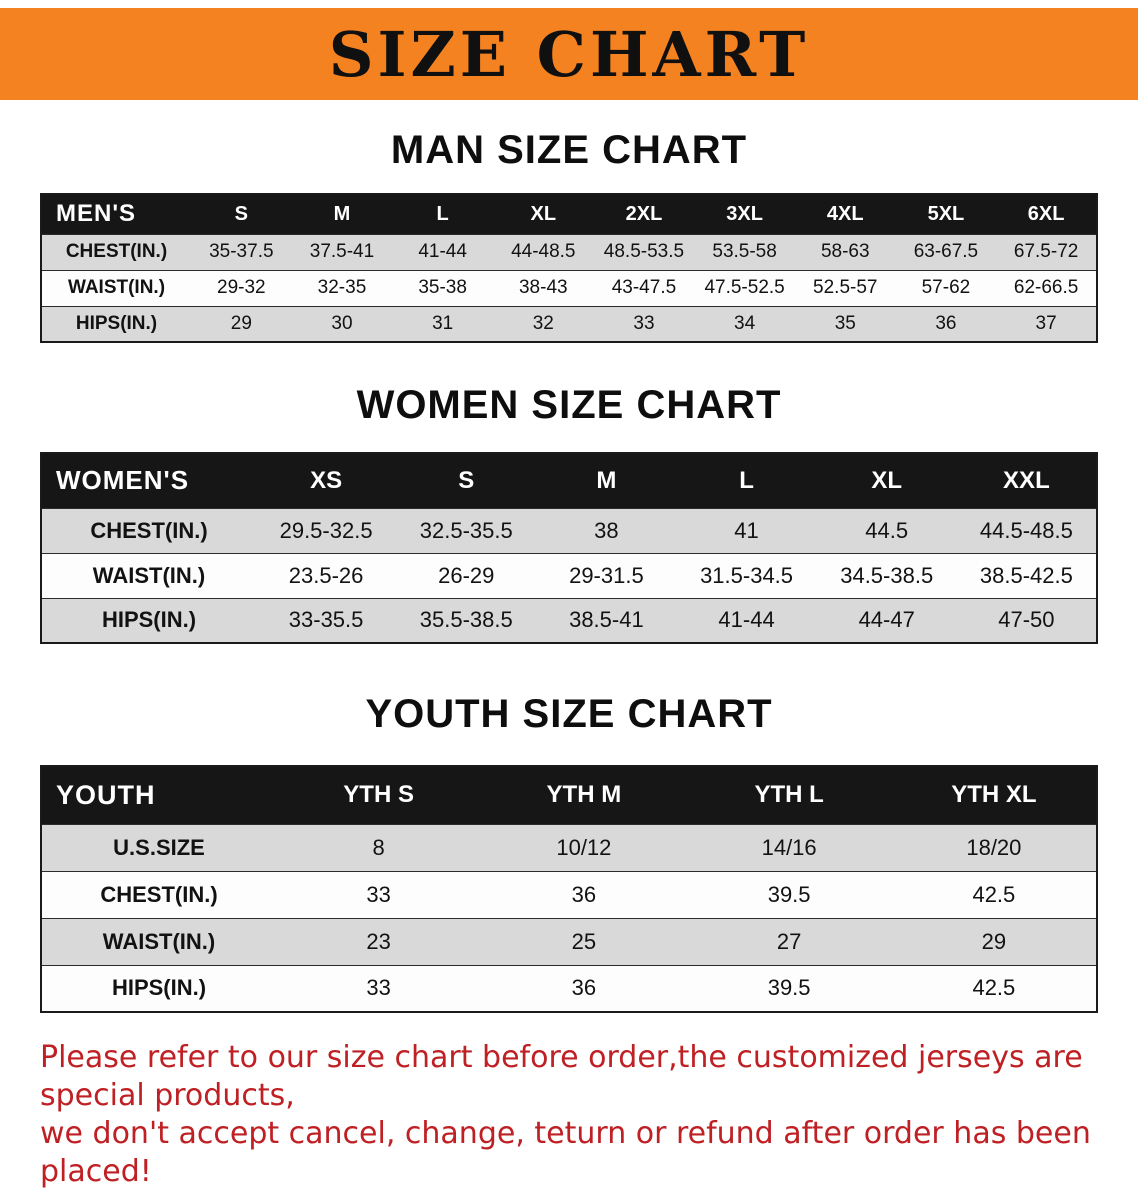 The image size is (1138, 1191). I want to click on value-cell: 31, so click(442, 323).